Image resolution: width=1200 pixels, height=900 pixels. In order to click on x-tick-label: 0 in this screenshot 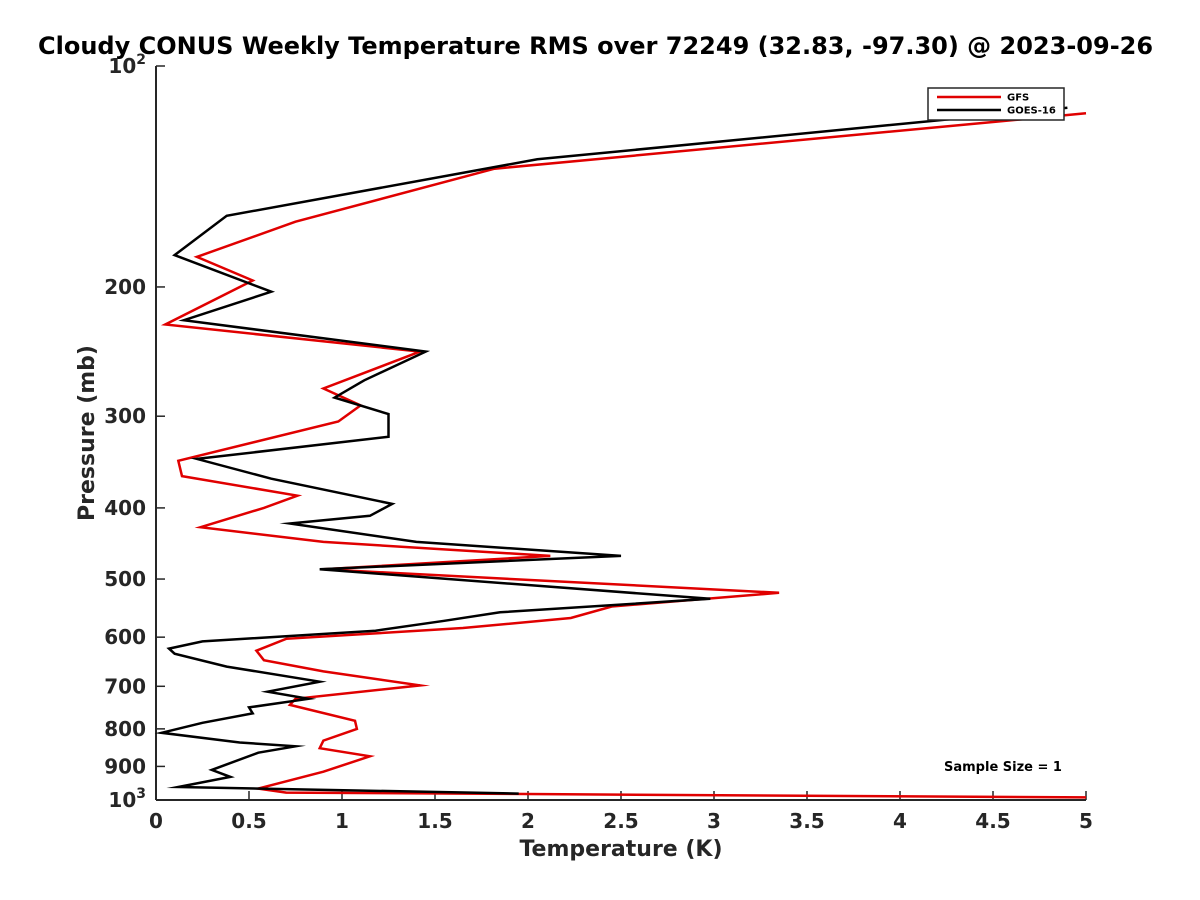, I will do `click(156, 821)`.